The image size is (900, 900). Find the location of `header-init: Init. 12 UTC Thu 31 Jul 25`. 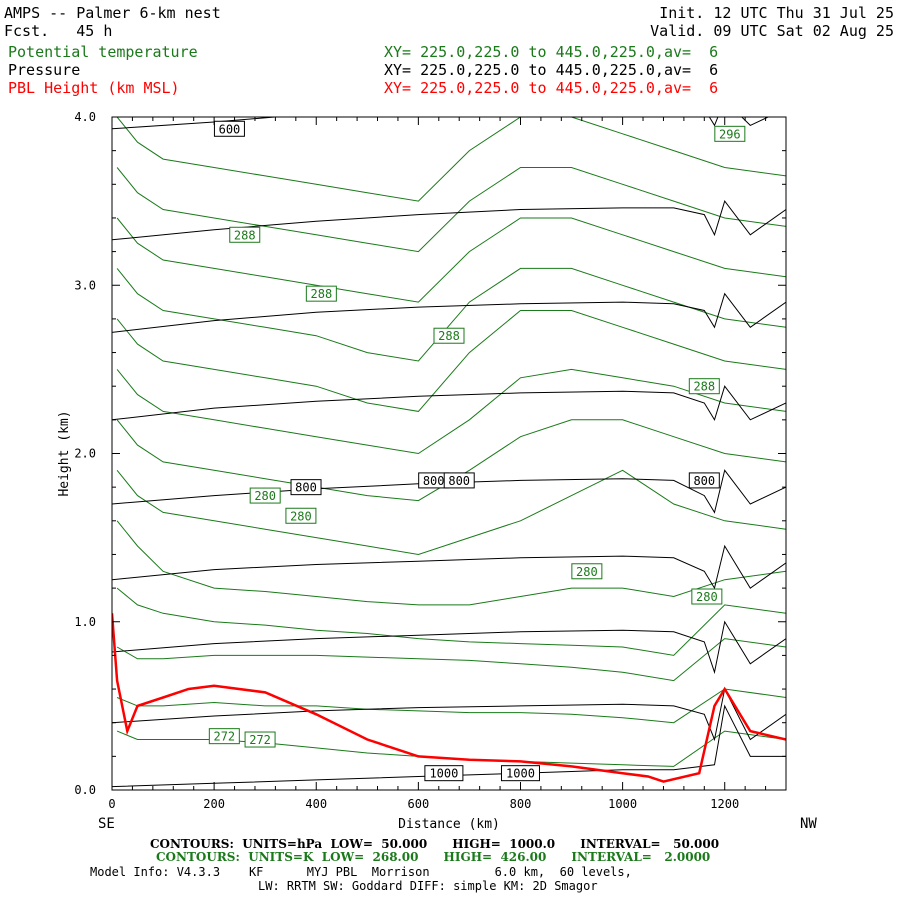

header-init: Init. 12 UTC Thu 31 Jul 25 is located at coordinates (776, 13).